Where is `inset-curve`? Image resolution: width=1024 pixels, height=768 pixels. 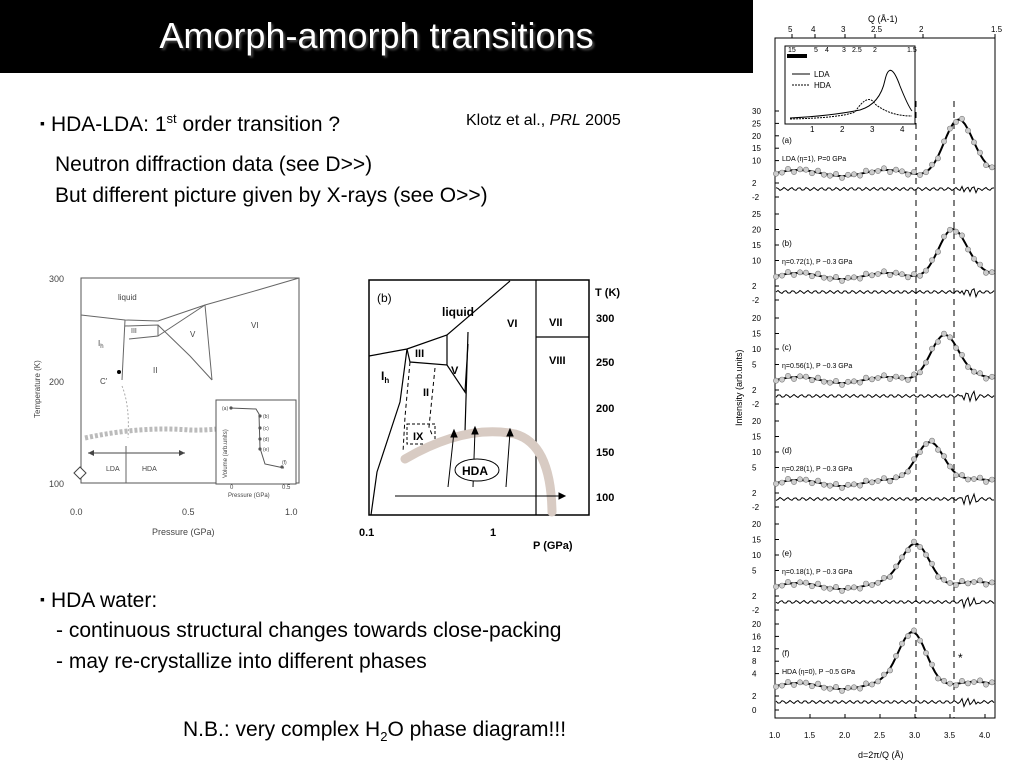
inset-curve is located at coordinates (257, 438).